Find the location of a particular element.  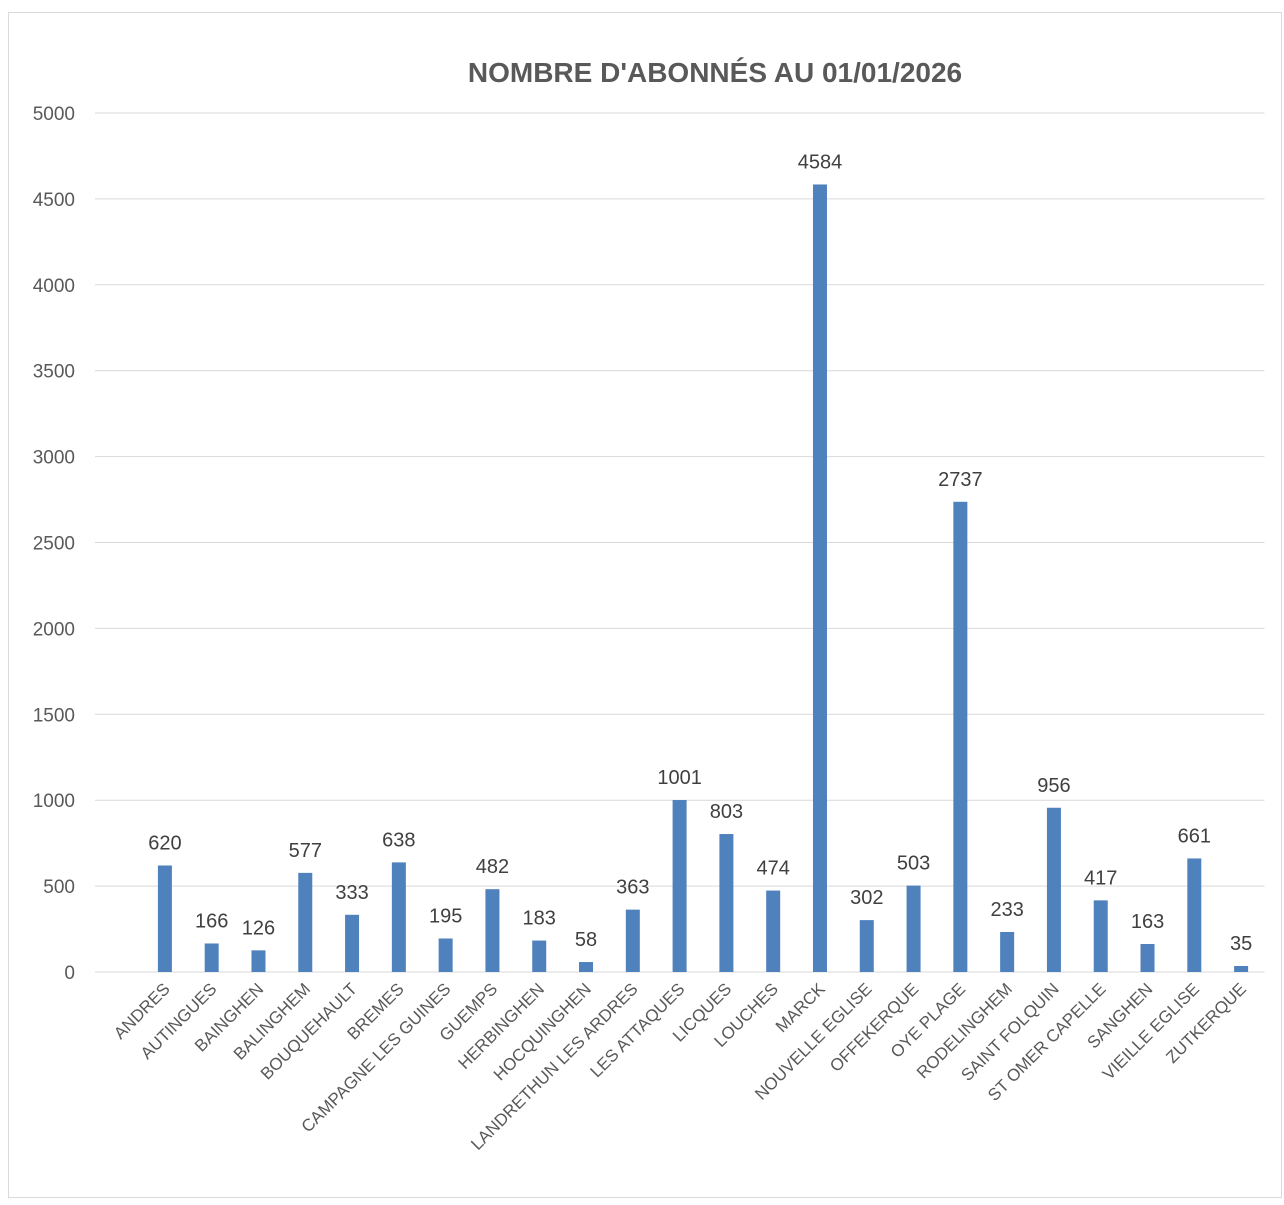

y-tick-label: 4500 is located at coordinates (54, 200).